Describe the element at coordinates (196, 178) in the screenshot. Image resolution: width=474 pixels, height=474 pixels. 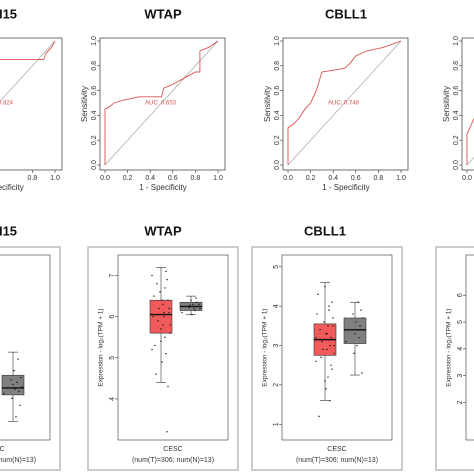
I see `x-tick-label: 0.8` at that location.